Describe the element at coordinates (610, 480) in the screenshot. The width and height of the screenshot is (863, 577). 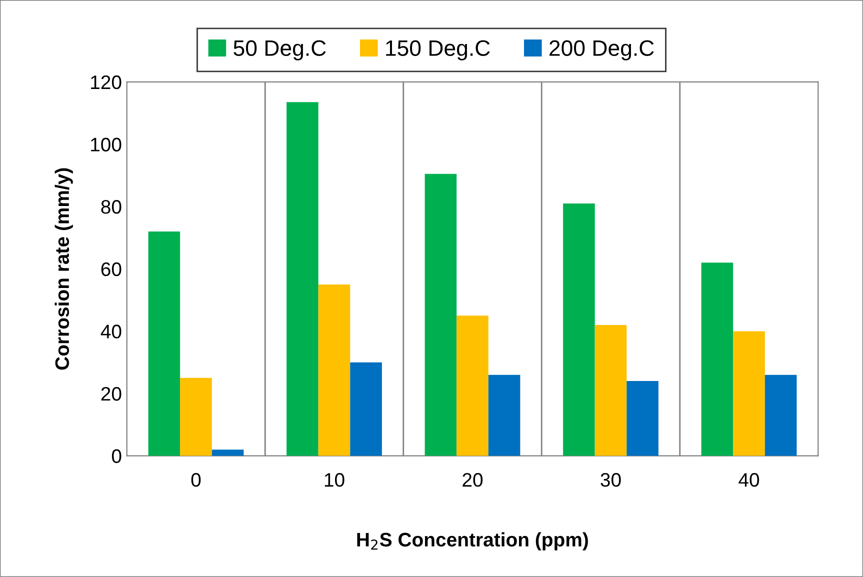
I see `x-tick-label: 30` at that location.